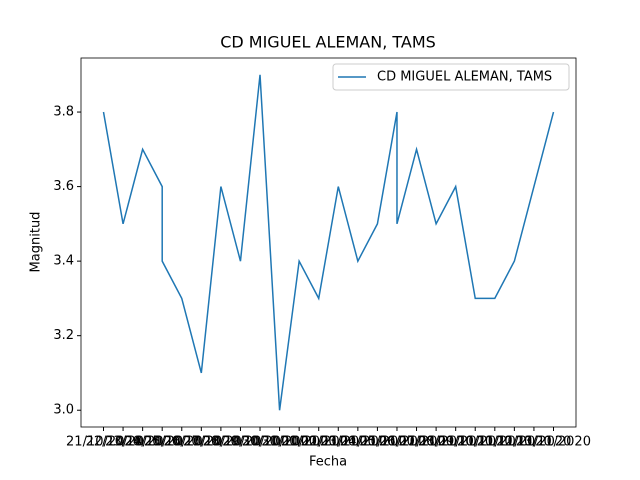 The image size is (640, 480). I want to click on chart-title: CD MIGUEL ALEMAN, TAMS, so click(328, 42).